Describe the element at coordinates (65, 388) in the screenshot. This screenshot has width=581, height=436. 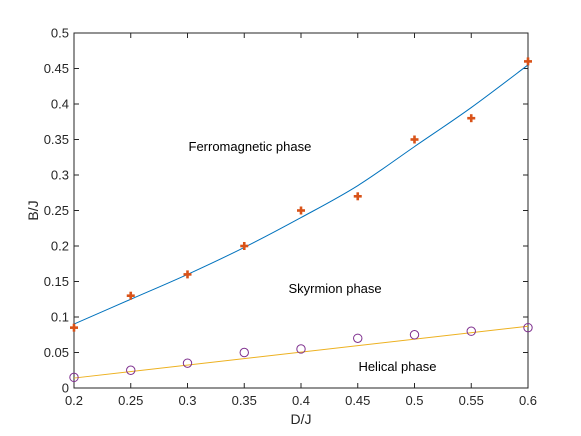
I see `y-tick-label: 0` at that location.